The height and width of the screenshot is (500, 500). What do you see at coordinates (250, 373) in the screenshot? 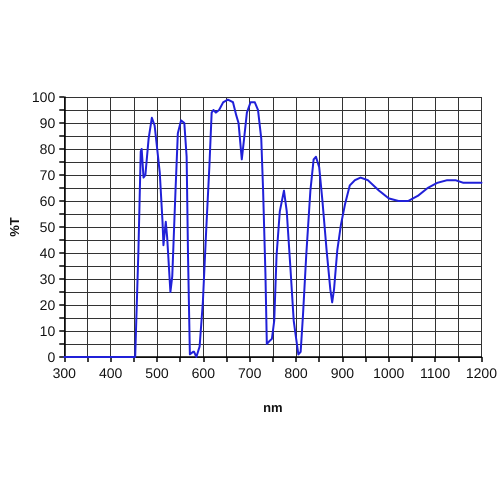
I see `x-tick-label: 700` at bounding box center [250, 373].